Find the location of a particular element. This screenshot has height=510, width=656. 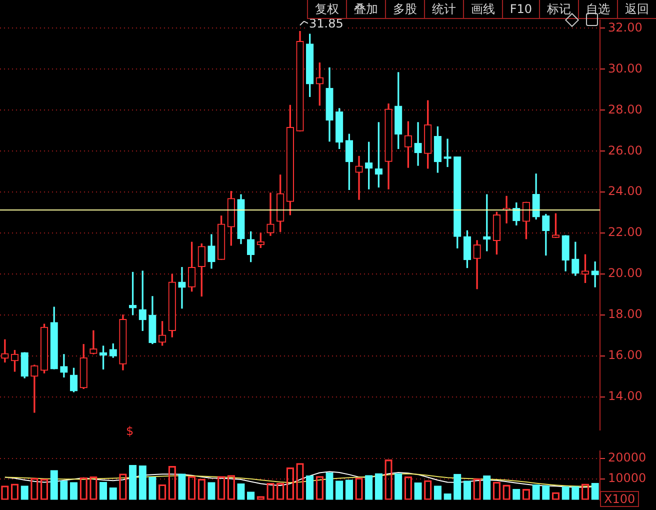

text: F10 is located at coordinates (520, 9).